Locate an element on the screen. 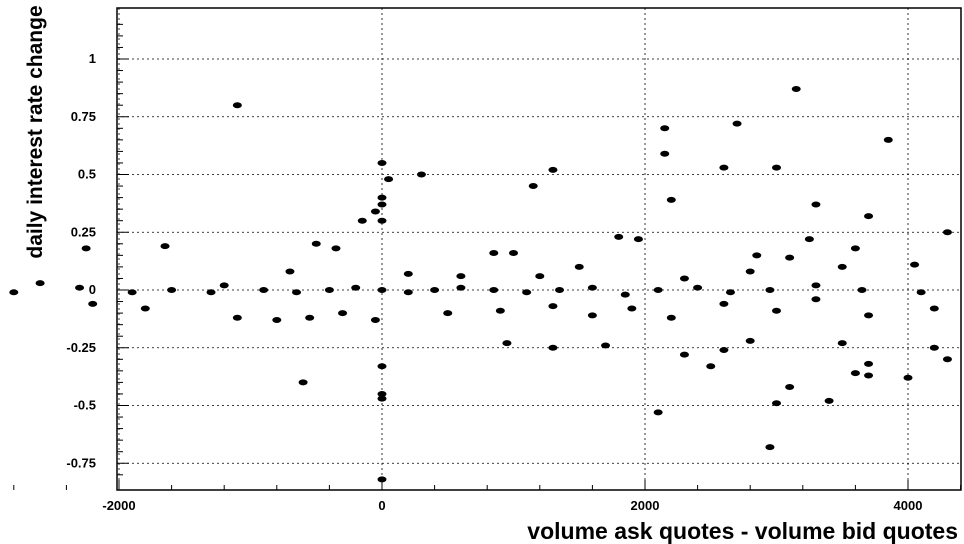  x-axis-title: volume ask quotes - volume bid quotes is located at coordinates (742, 531).